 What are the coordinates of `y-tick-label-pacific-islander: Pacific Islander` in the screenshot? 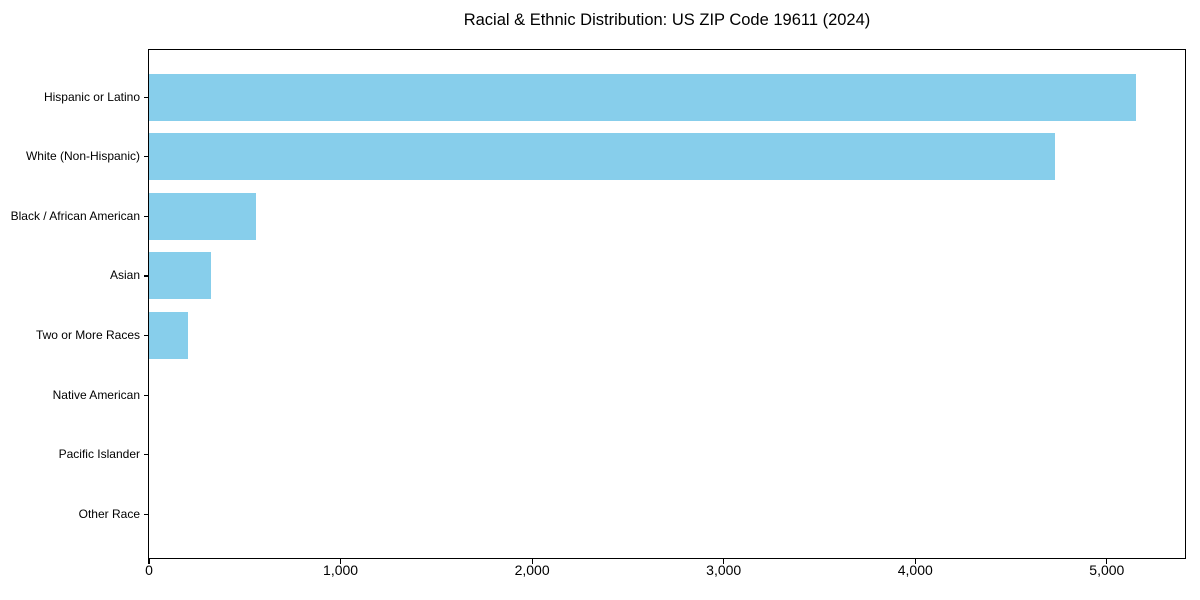 It's located at (99, 454).